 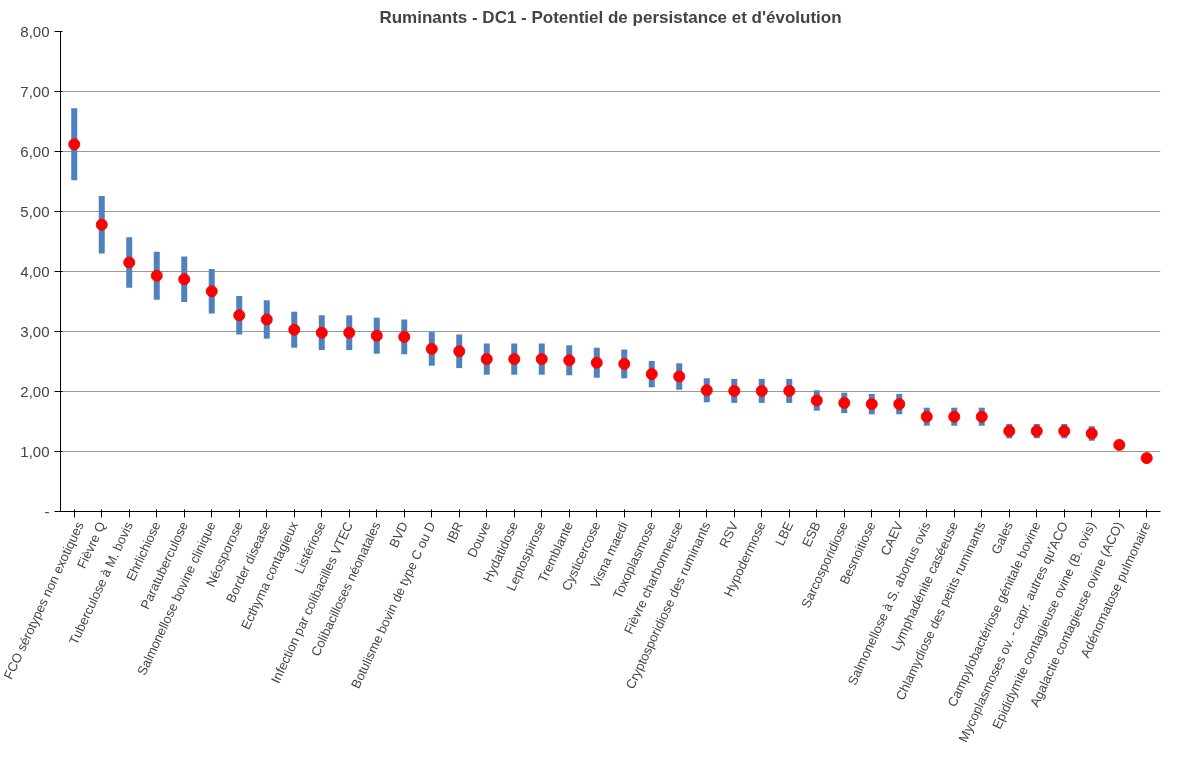 What do you see at coordinates (35, 31) in the screenshot?
I see `y-tick-label: 8,00` at bounding box center [35, 31].